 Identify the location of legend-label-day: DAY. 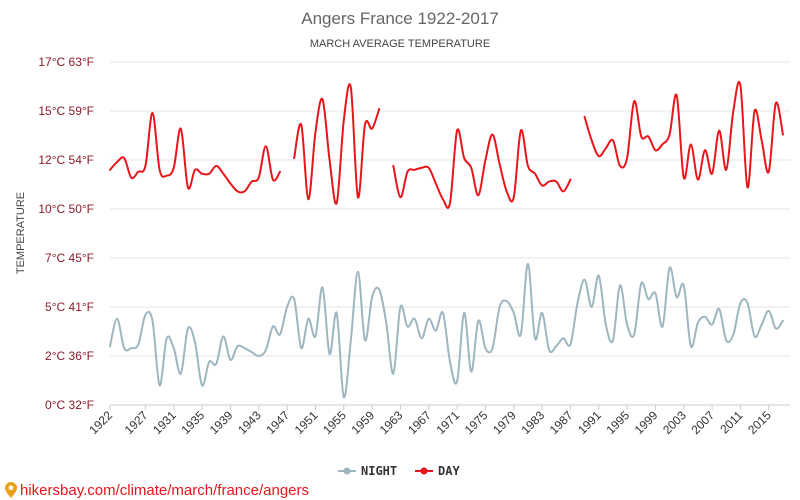
(449, 471).